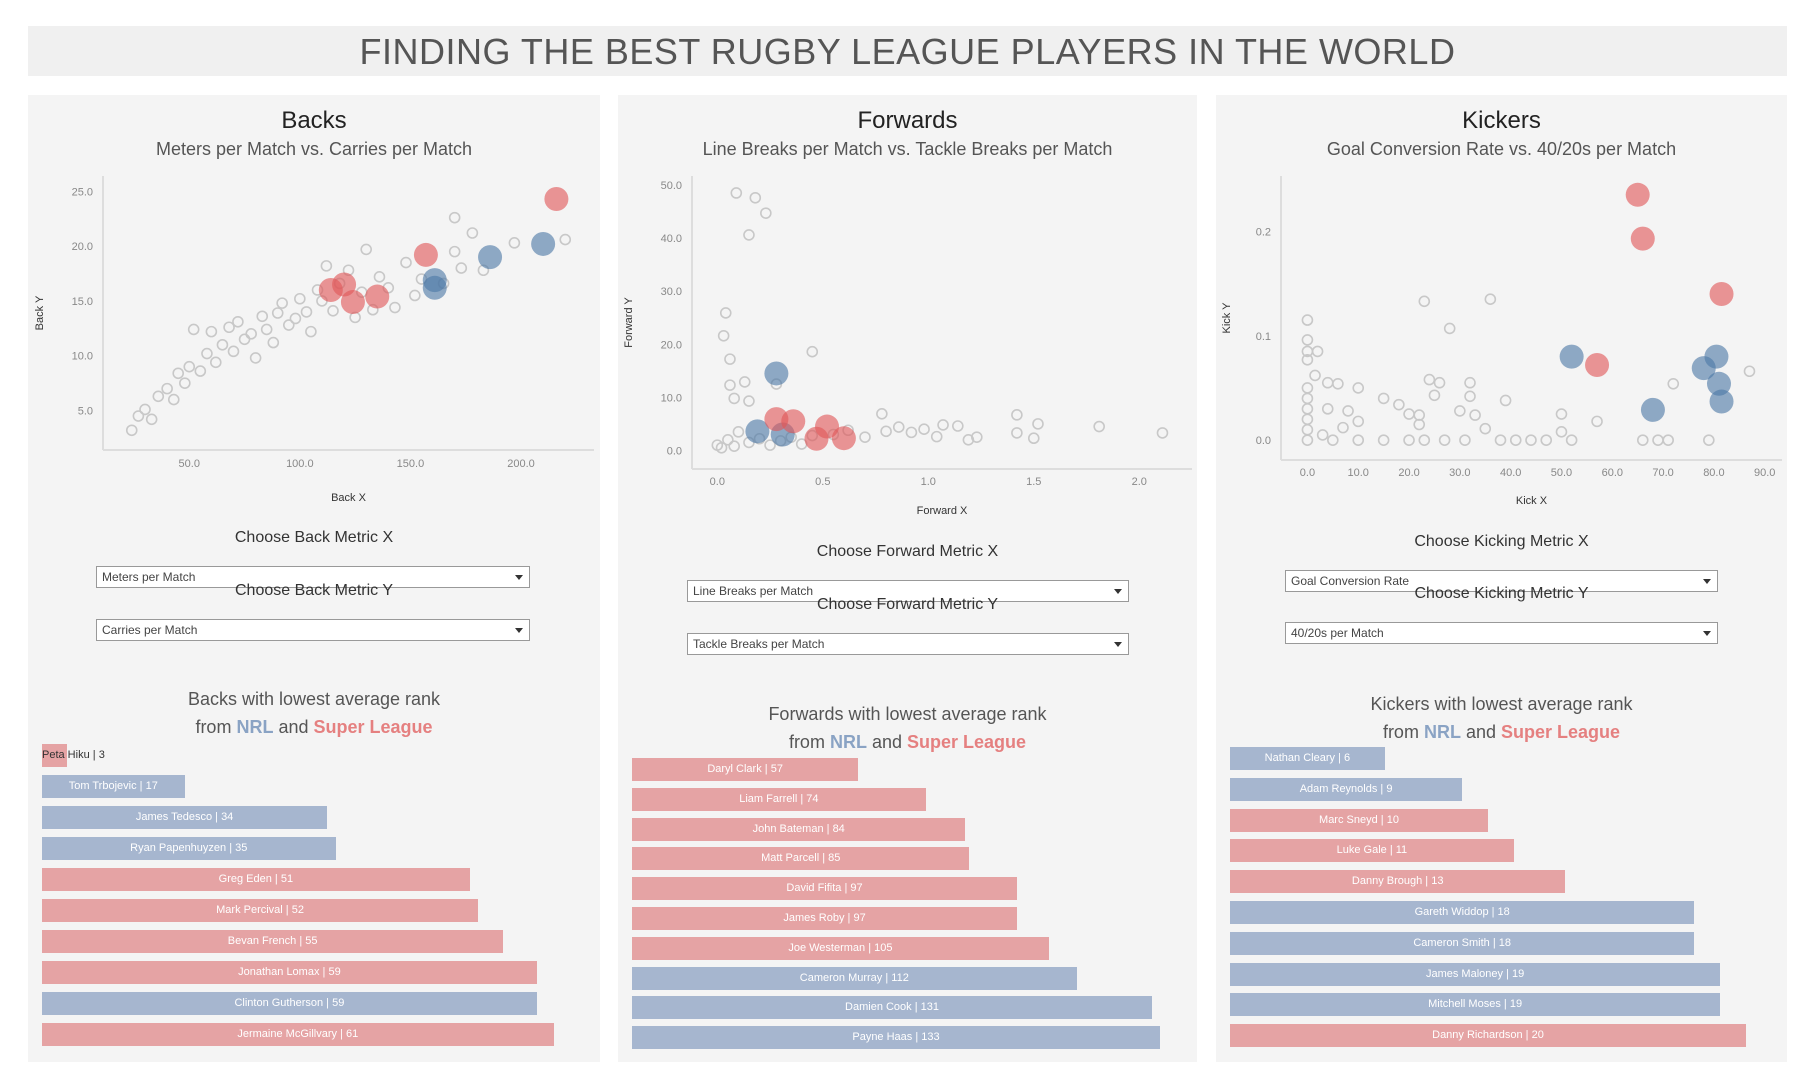 This screenshot has width=1805, height=1079. What do you see at coordinates (313, 630) in the screenshot?
I see `metric-y-dropdown: Carries per Match` at bounding box center [313, 630].